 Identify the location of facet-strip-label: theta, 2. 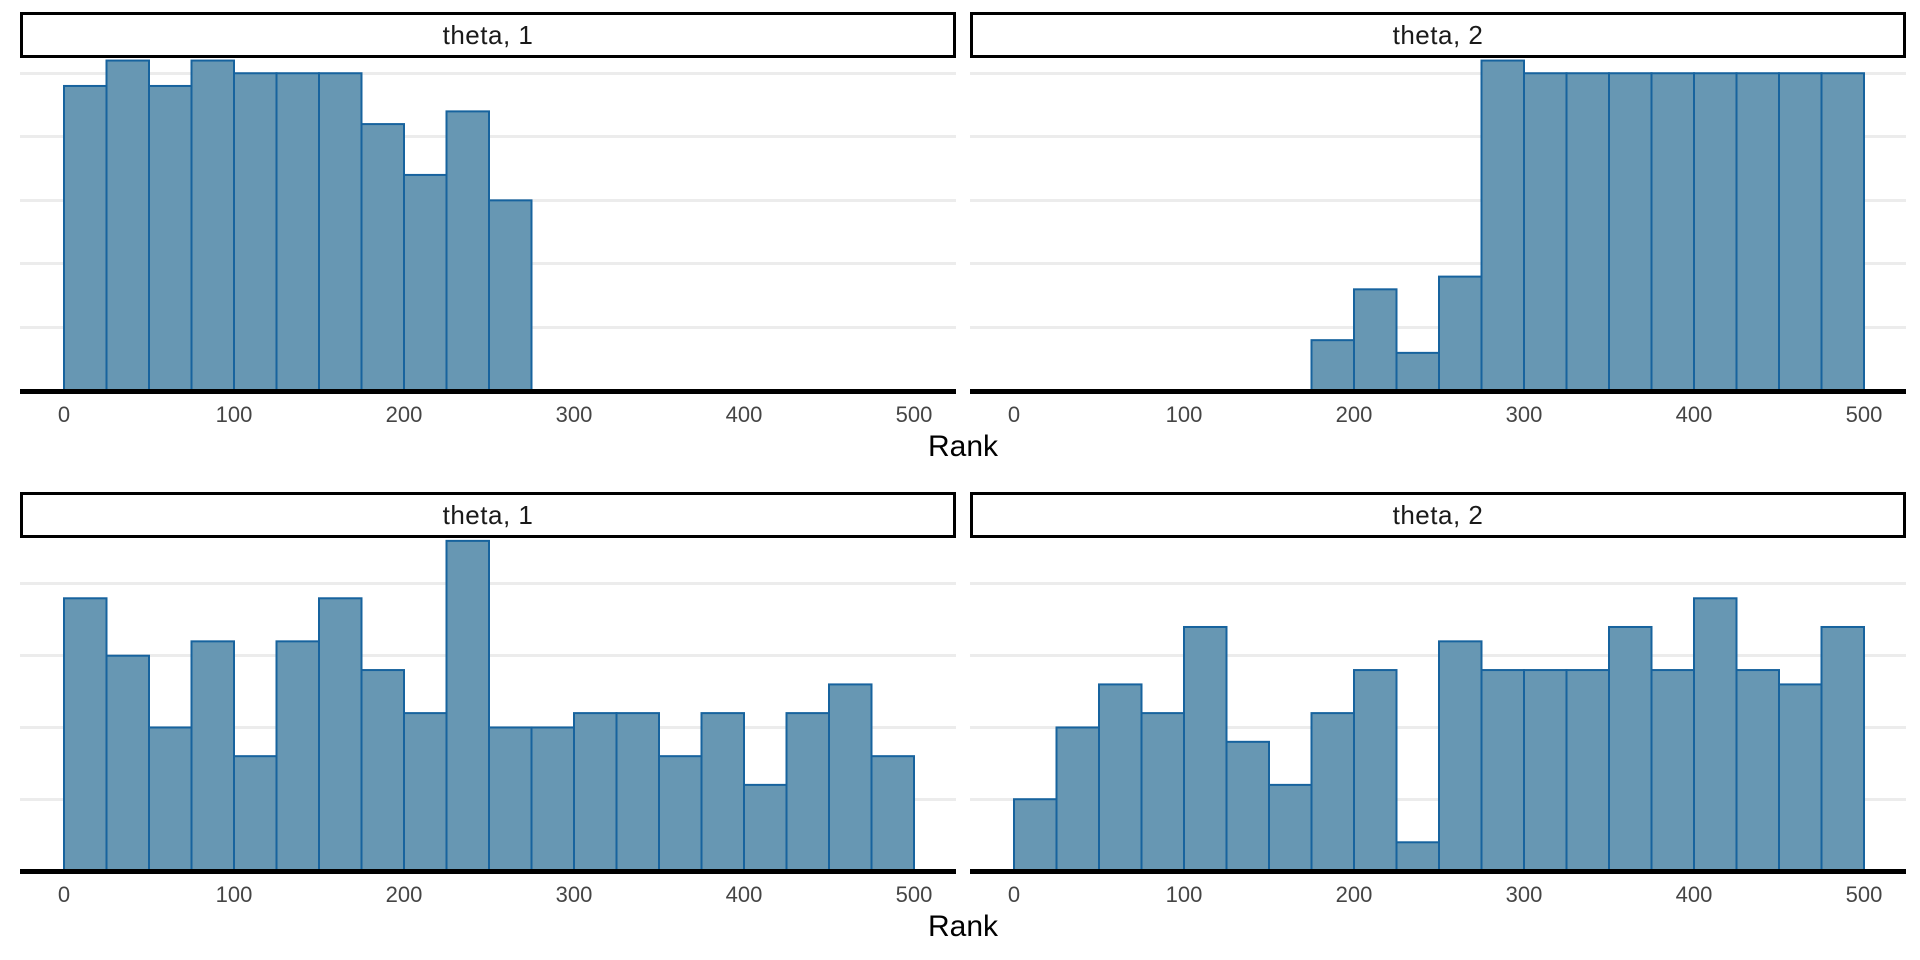
(1438, 514).